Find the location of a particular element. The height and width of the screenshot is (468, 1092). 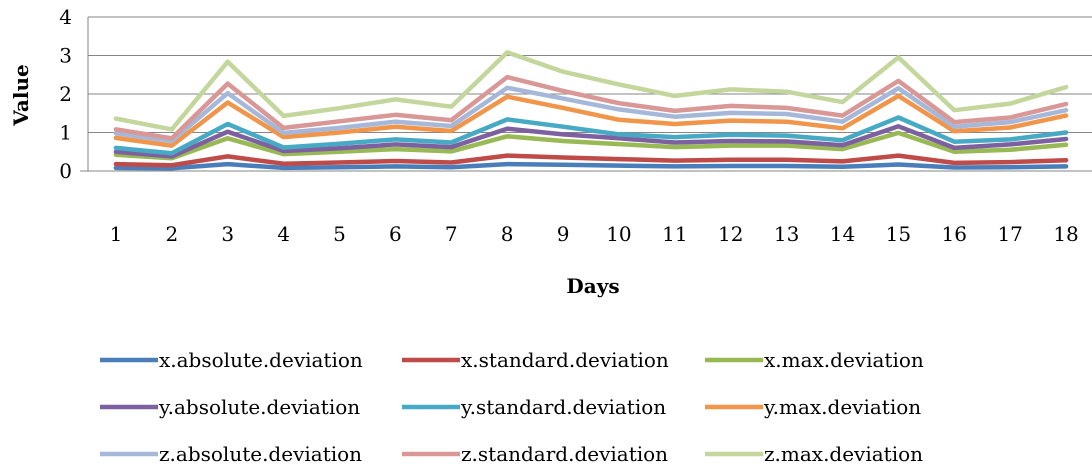

x-axis-title: Days is located at coordinates (592, 286).